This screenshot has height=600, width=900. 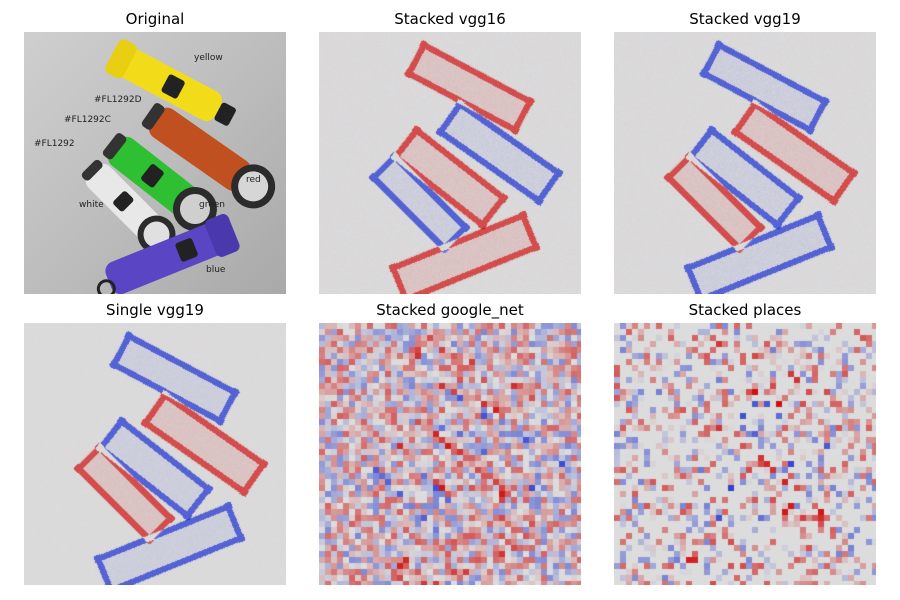 I want to click on heatmap-stacked-vgg19, so click(x=745, y=163).